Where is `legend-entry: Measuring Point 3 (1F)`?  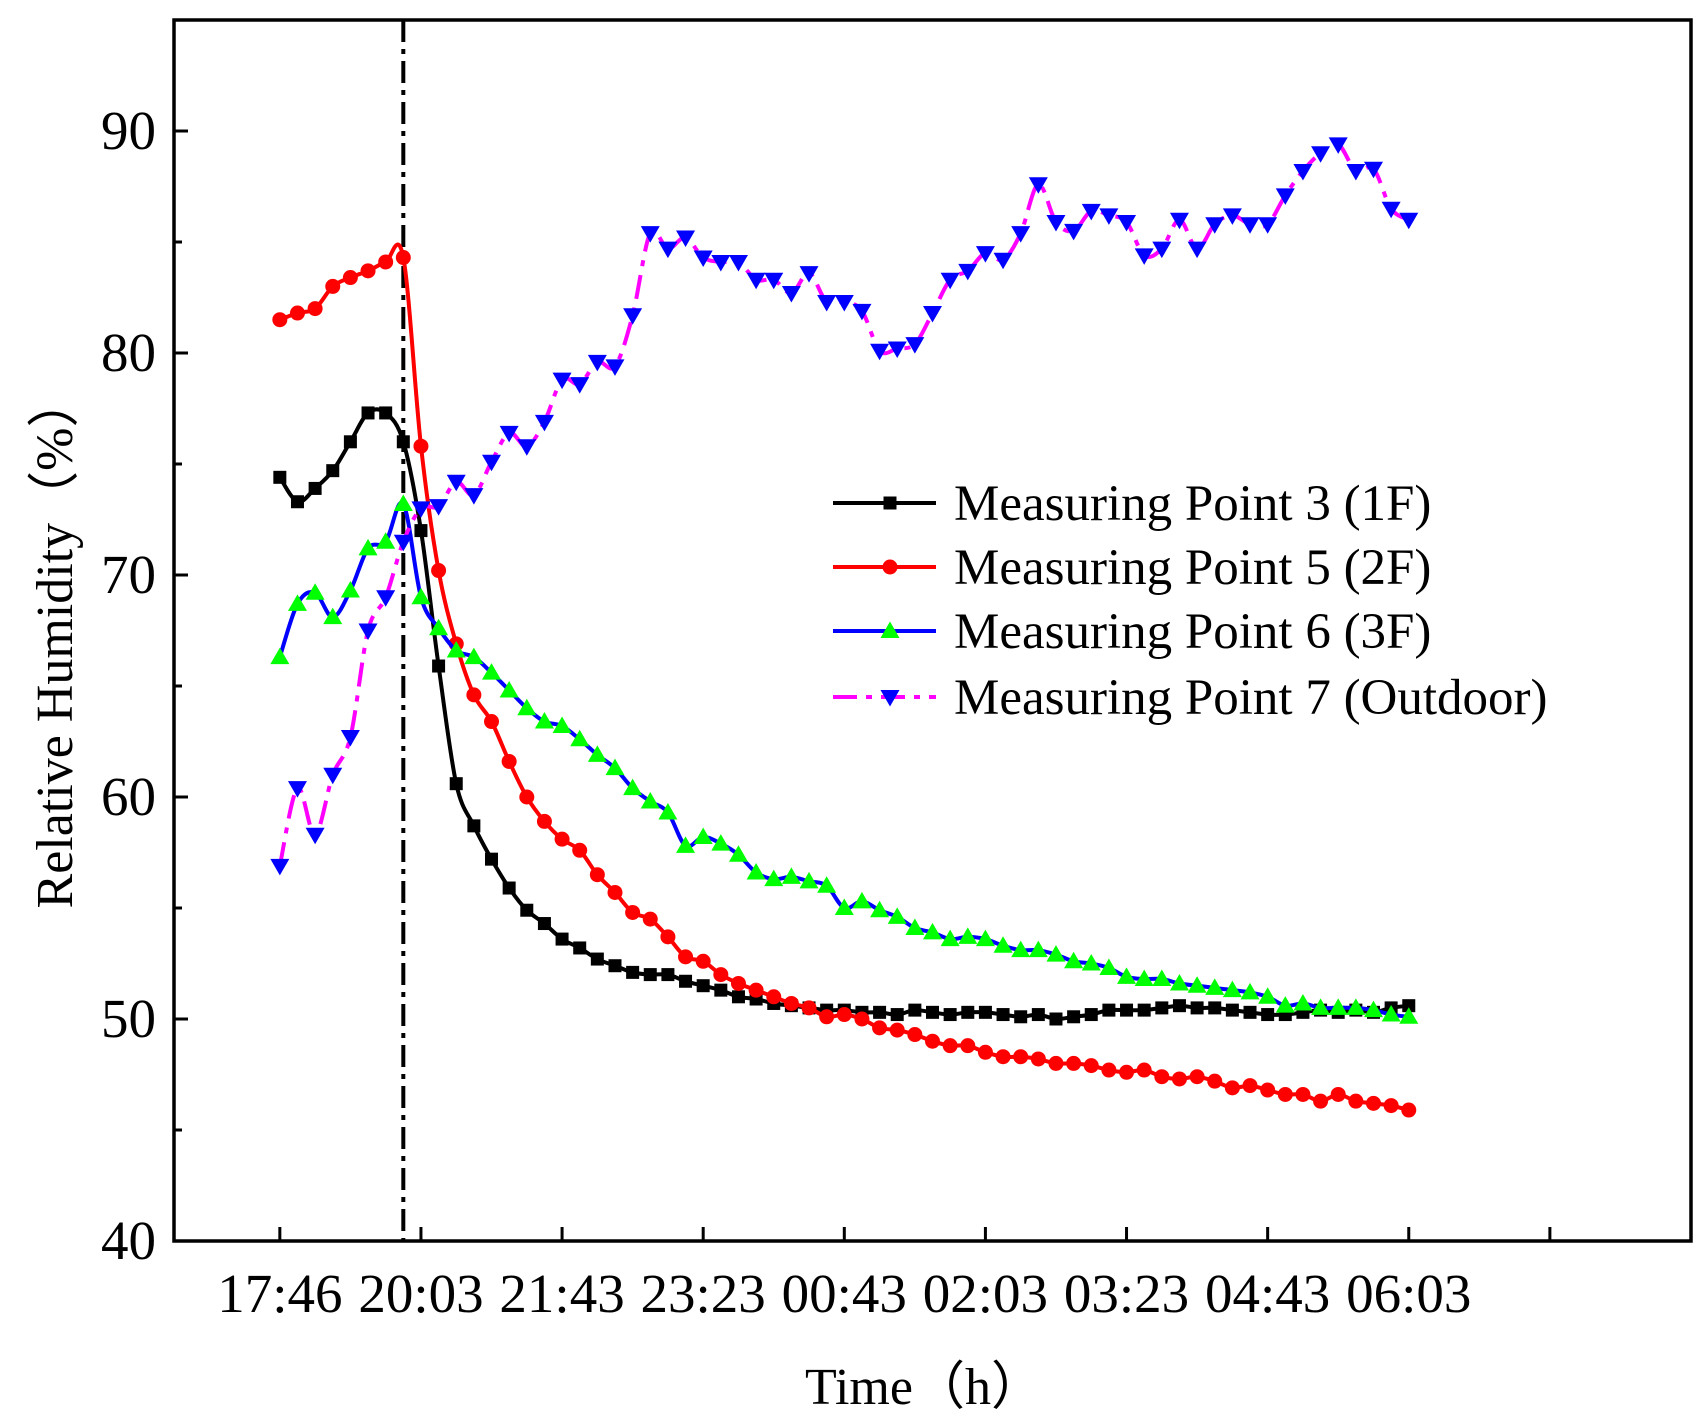
legend-entry: Measuring Point 3 (1F) is located at coordinates (1132, 504).